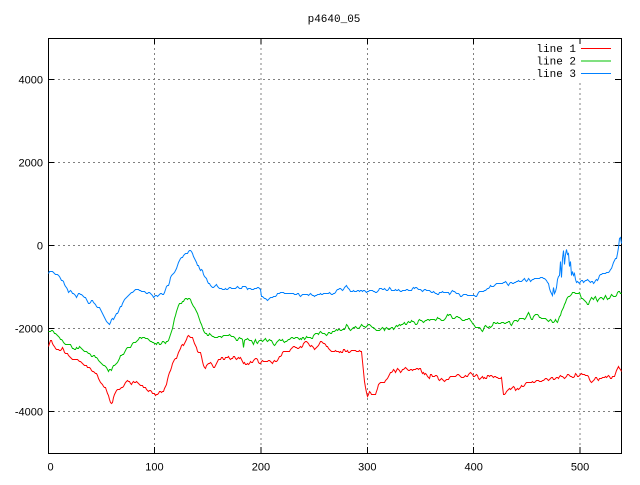 Image resolution: width=640 pixels, height=485 pixels. What do you see at coordinates (367, 468) in the screenshot?
I see `svg-text: 300` at bounding box center [367, 468].